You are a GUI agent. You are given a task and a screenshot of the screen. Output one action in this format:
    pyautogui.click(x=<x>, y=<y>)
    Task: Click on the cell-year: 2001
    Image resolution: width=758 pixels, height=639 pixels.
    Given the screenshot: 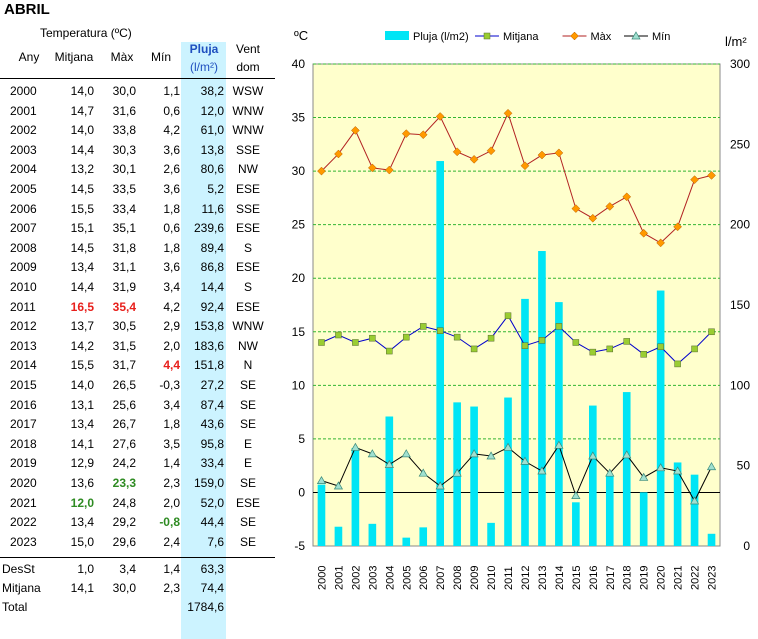 What is the action you would take?
    pyautogui.click(x=23, y=110)
    